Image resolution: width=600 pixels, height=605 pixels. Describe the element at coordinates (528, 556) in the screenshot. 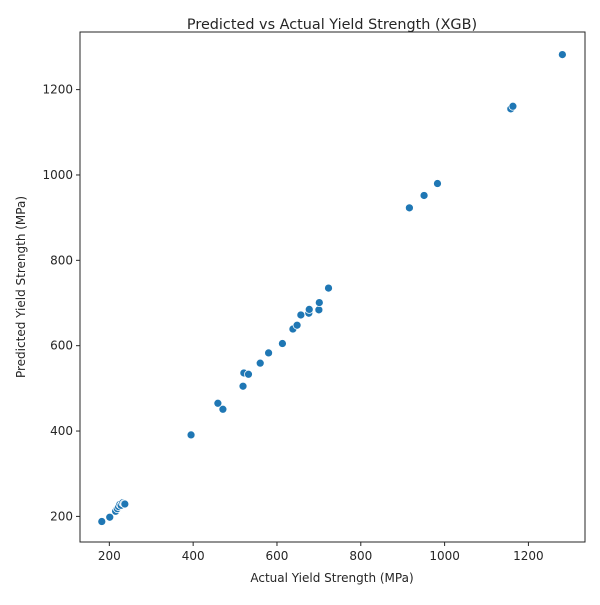

I see `x-tick-label: 1200` at that location.